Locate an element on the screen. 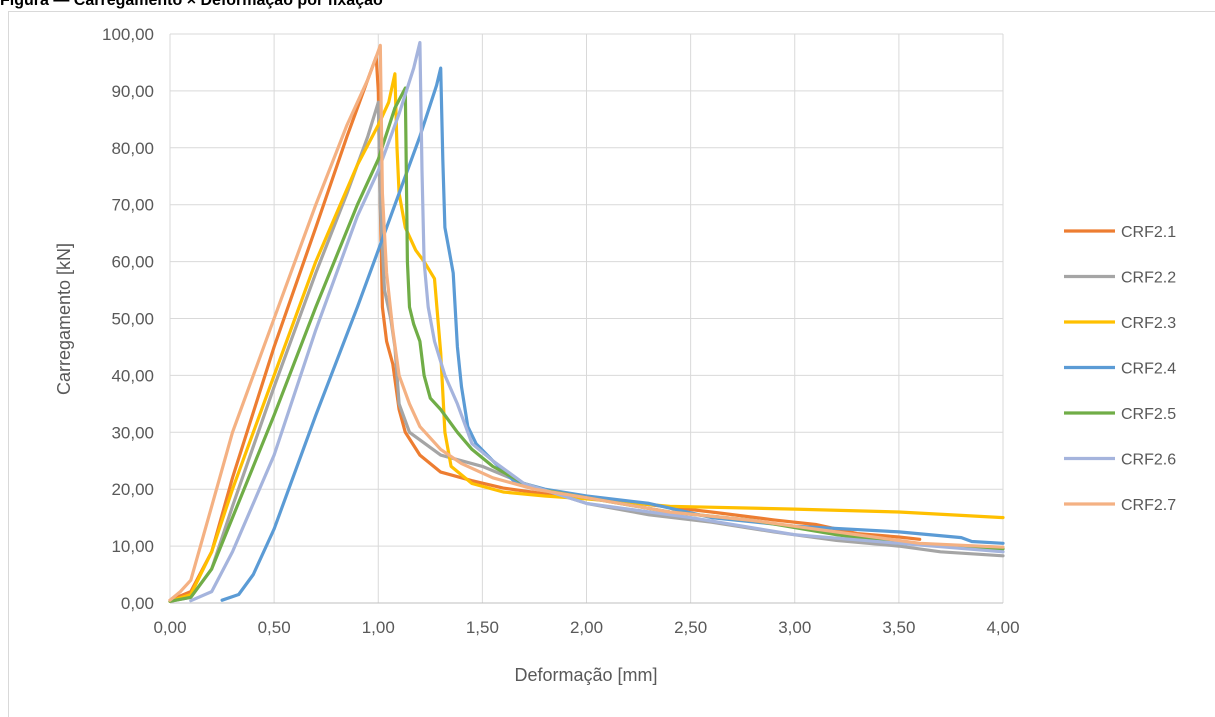 The height and width of the screenshot is (717, 1215). legend-label: CRF2.4 is located at coordinates (1148, 369).